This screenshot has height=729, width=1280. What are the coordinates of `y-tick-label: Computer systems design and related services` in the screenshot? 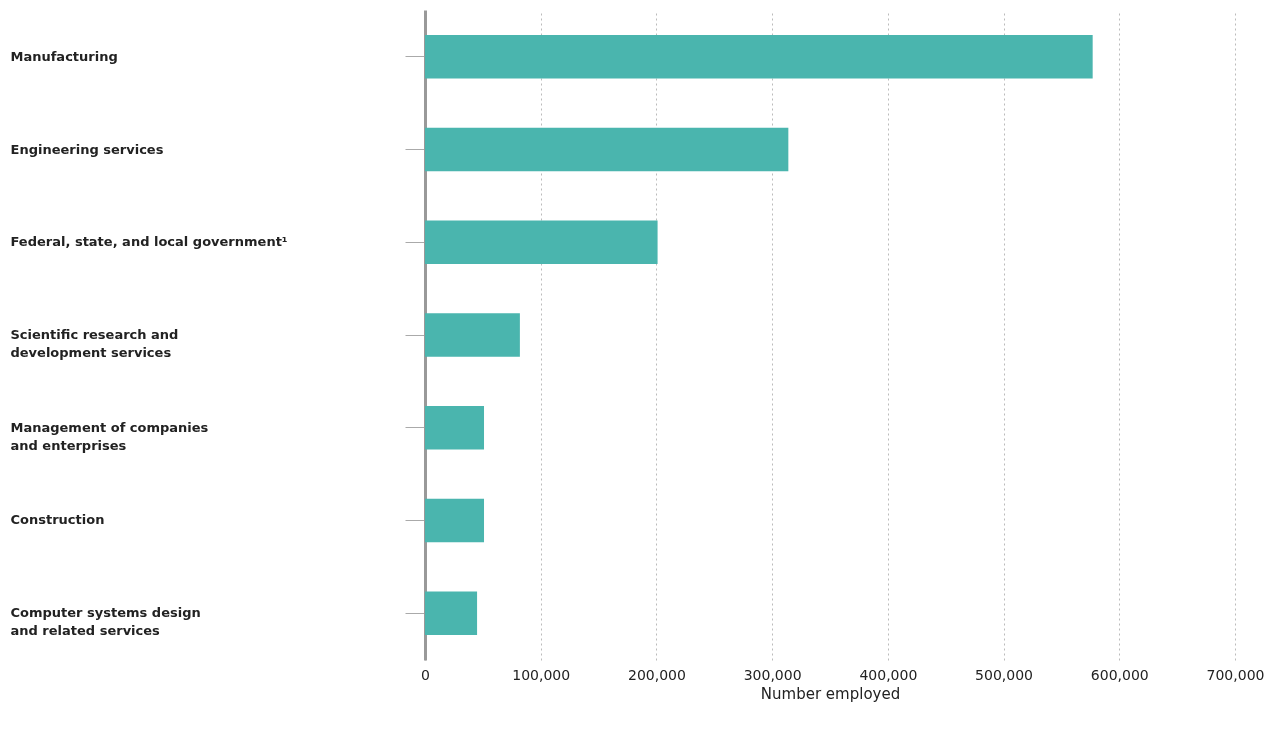 It's located at (105, 622).